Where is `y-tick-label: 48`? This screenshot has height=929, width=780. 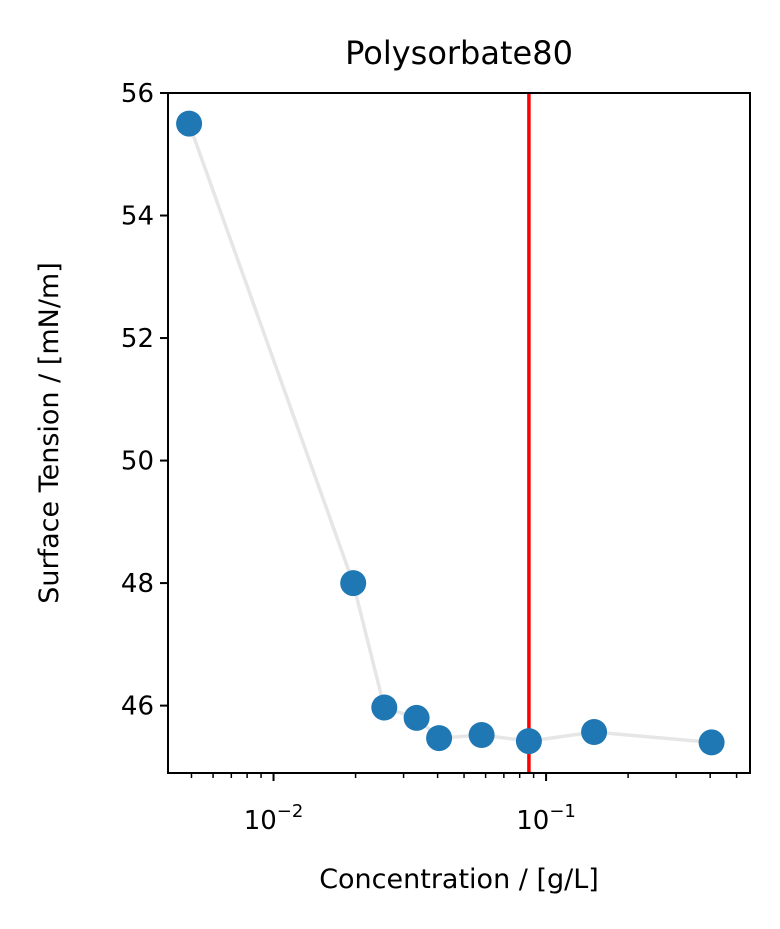 y-tick-label: 48 is located at coordinates (137, 584).